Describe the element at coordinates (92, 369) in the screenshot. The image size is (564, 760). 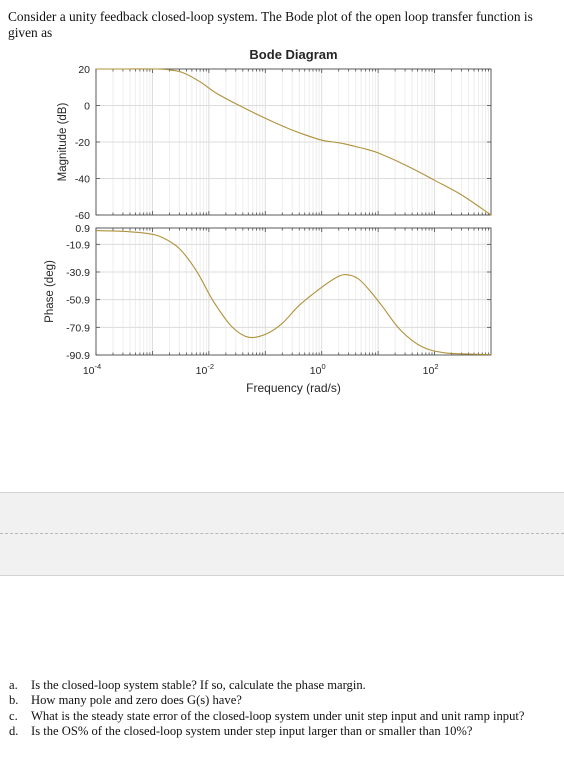
I see `x-tick-label: 10⁻⁴` at that location.